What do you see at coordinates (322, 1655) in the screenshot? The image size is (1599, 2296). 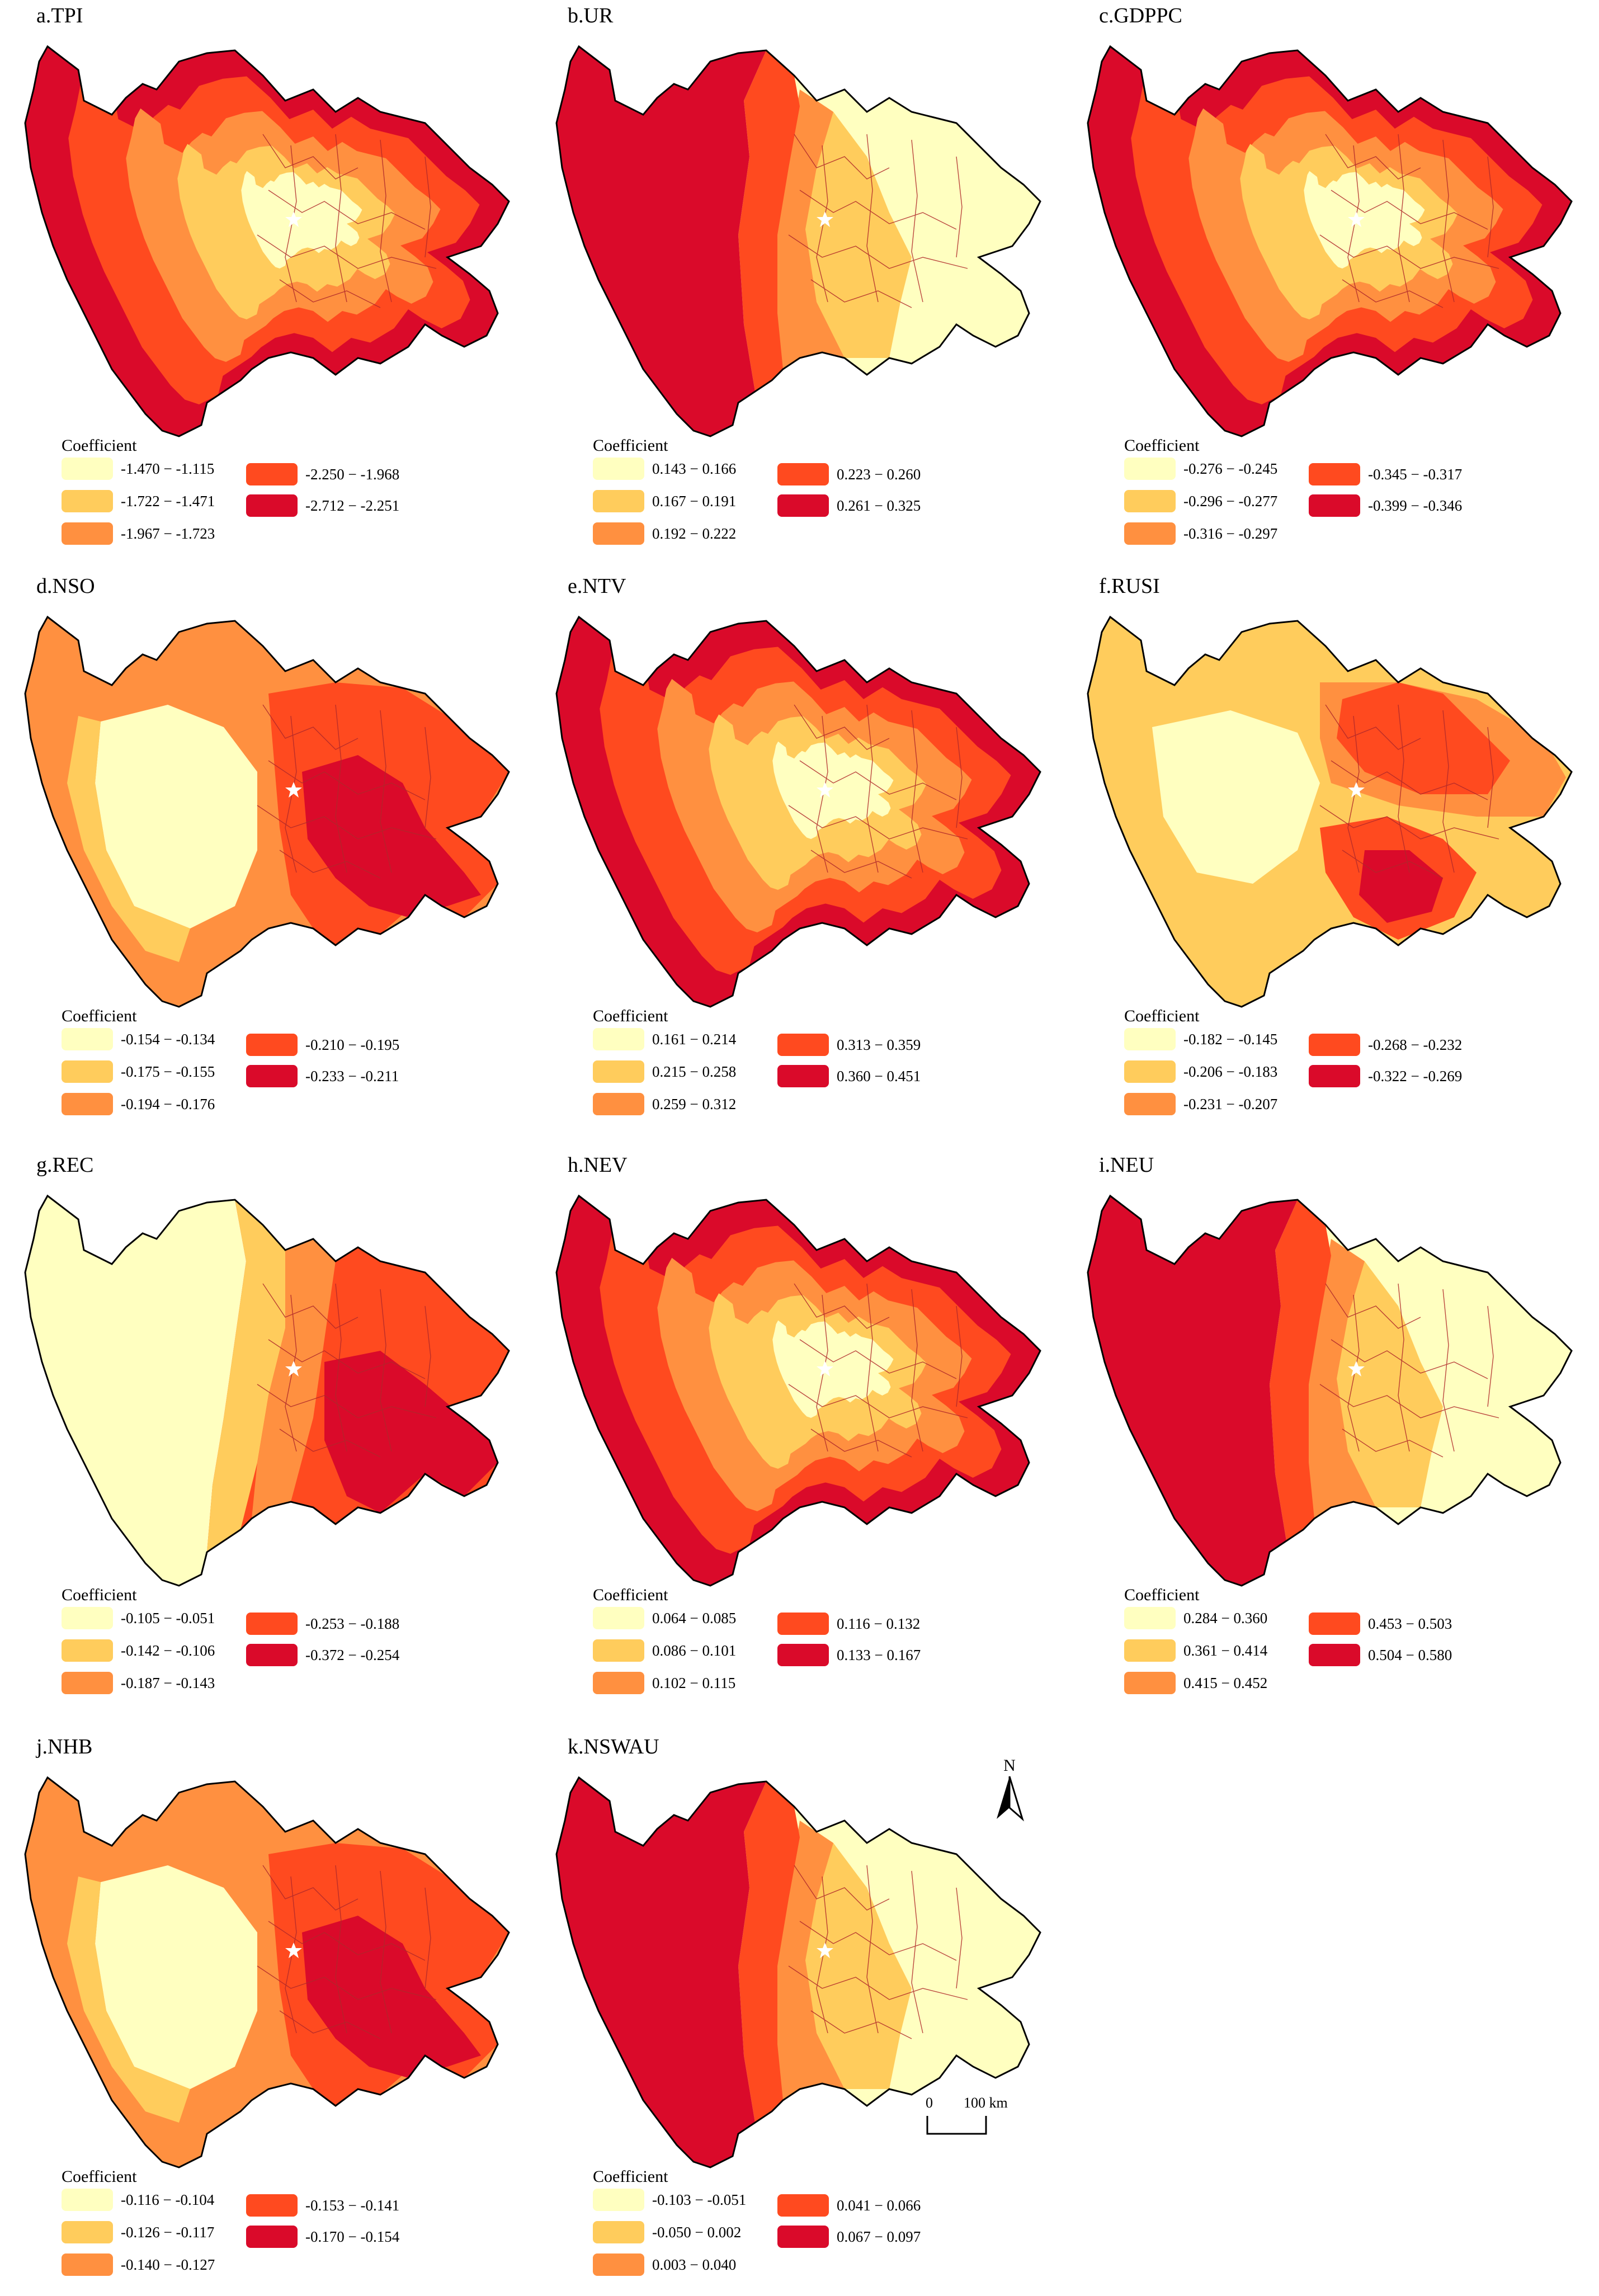 I see `legend-item: -0.372 − -0.254` at bounding box center [322, 1655].